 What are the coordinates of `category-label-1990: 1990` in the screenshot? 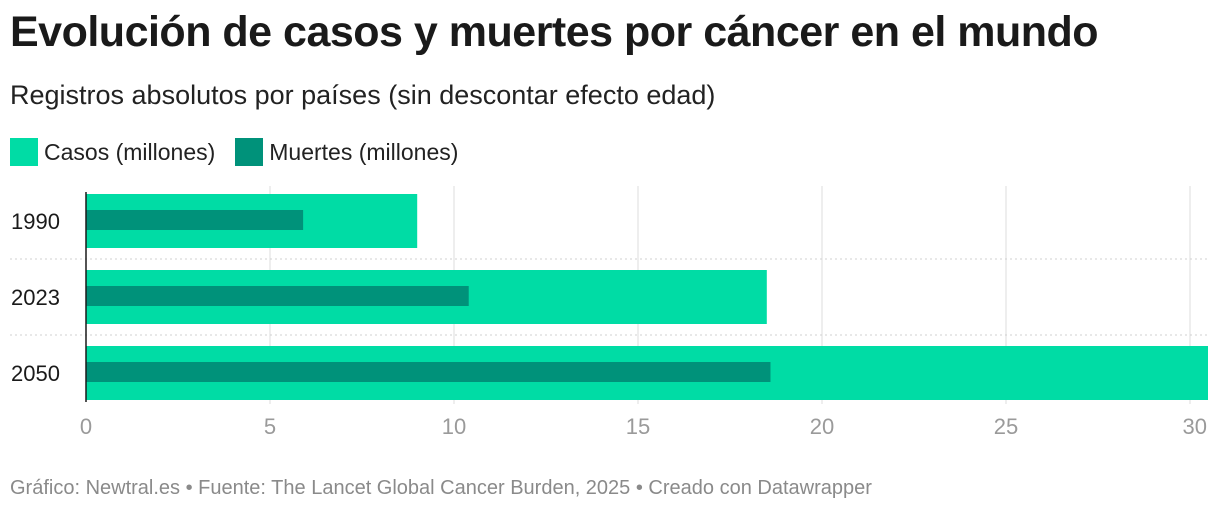 It's located at (35, 221).